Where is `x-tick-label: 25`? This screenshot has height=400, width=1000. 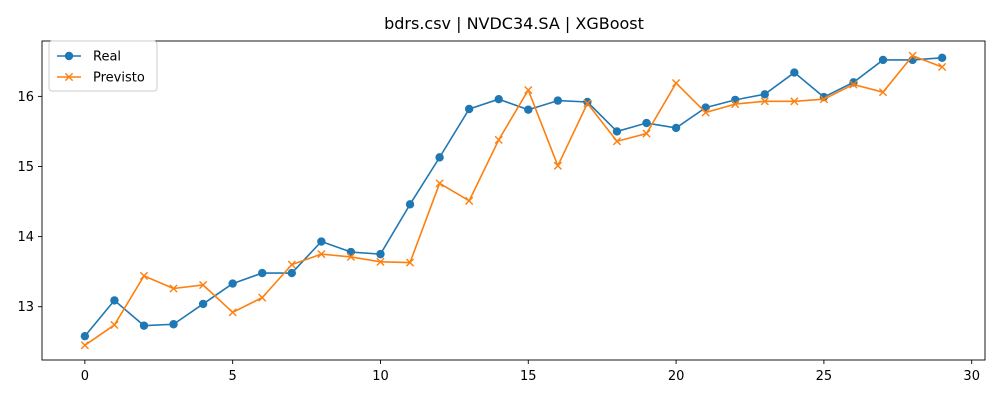 x-tick-label: 25 is located at coordinates (824, 376).